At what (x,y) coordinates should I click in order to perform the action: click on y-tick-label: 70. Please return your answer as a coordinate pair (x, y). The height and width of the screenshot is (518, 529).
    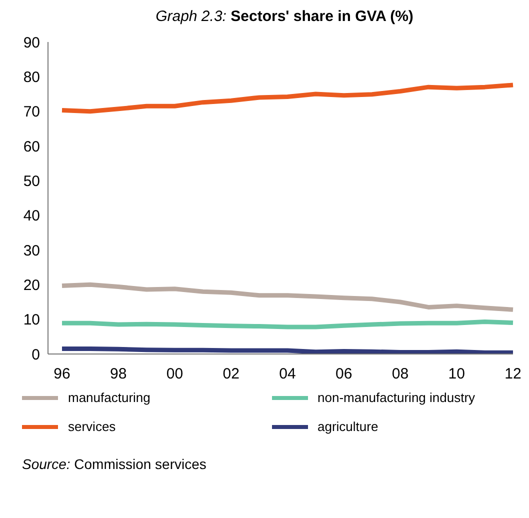
    Looking at the image, I should click on (31, 112).